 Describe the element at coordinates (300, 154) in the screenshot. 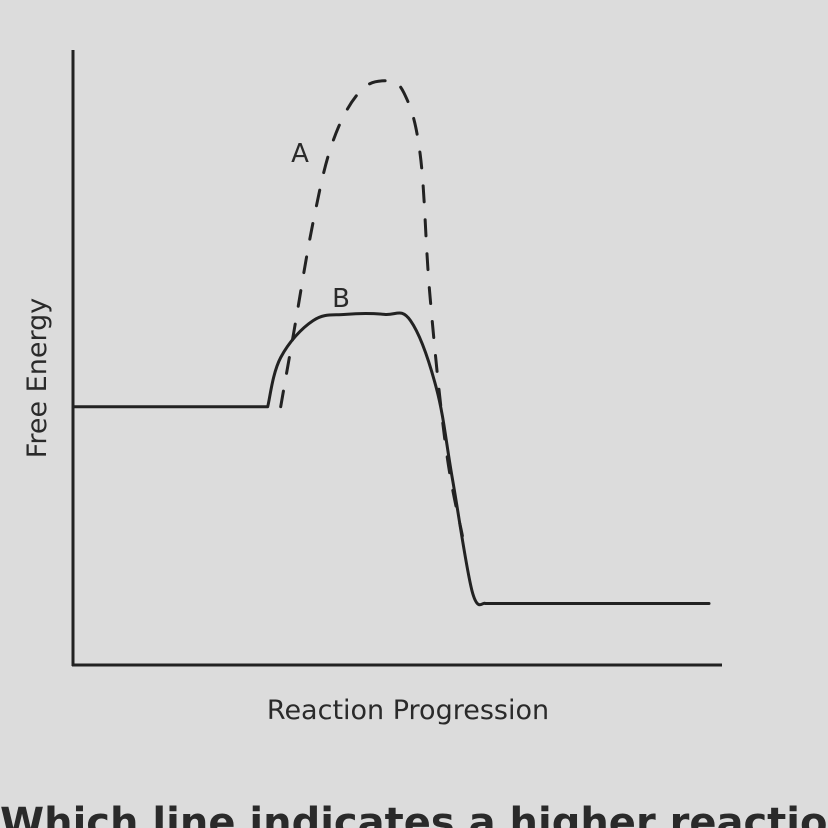

I see `label-a: A` at that location.